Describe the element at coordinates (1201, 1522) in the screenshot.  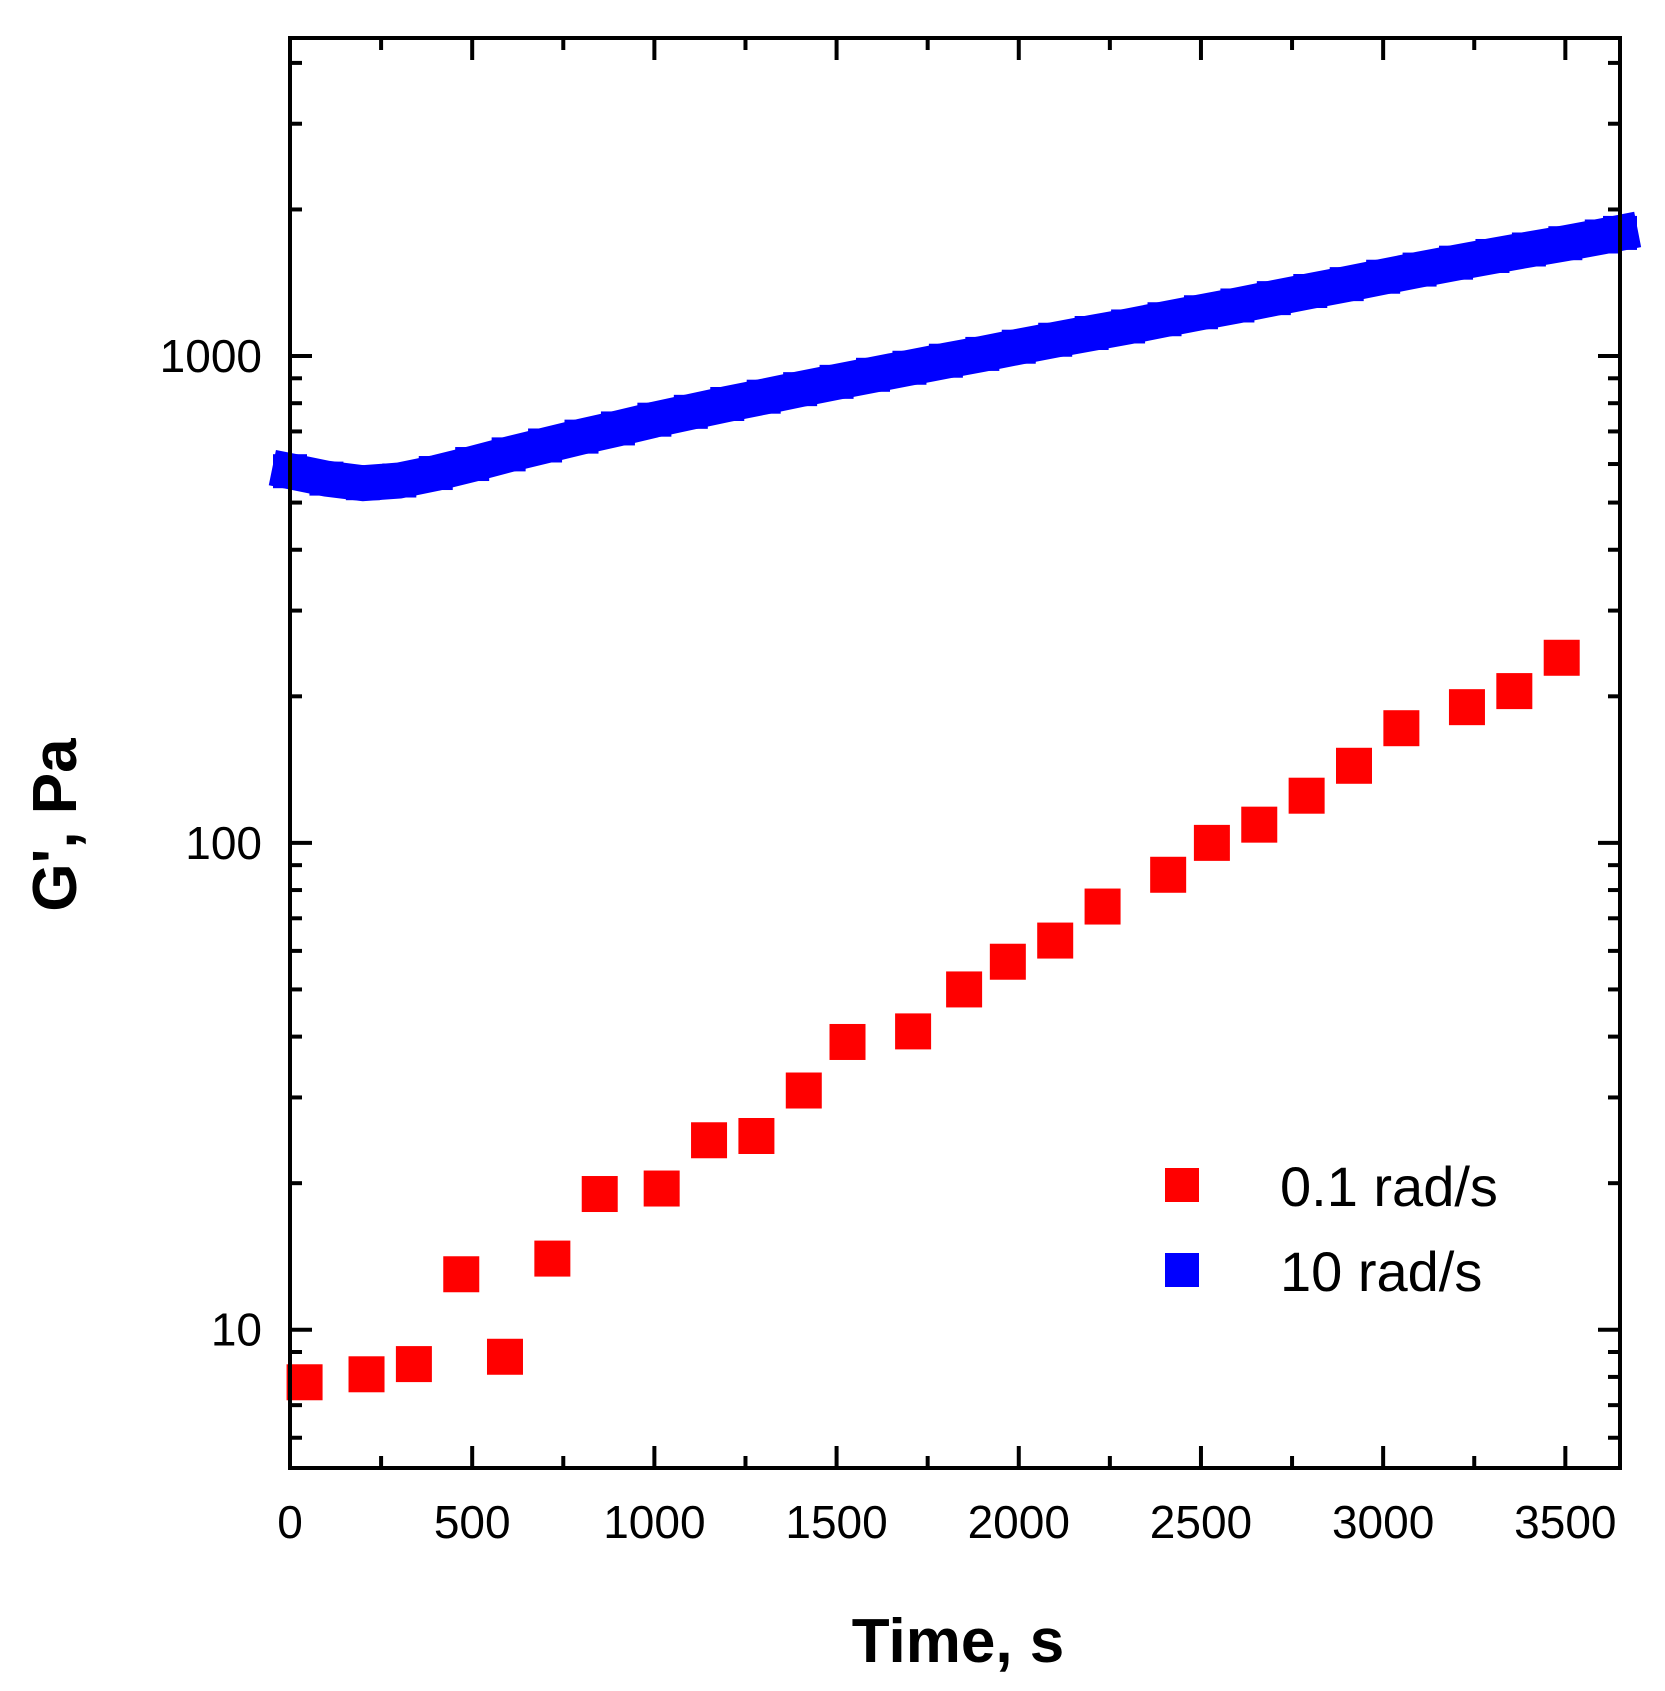
I see `x-tick-label: 2500` at that location.